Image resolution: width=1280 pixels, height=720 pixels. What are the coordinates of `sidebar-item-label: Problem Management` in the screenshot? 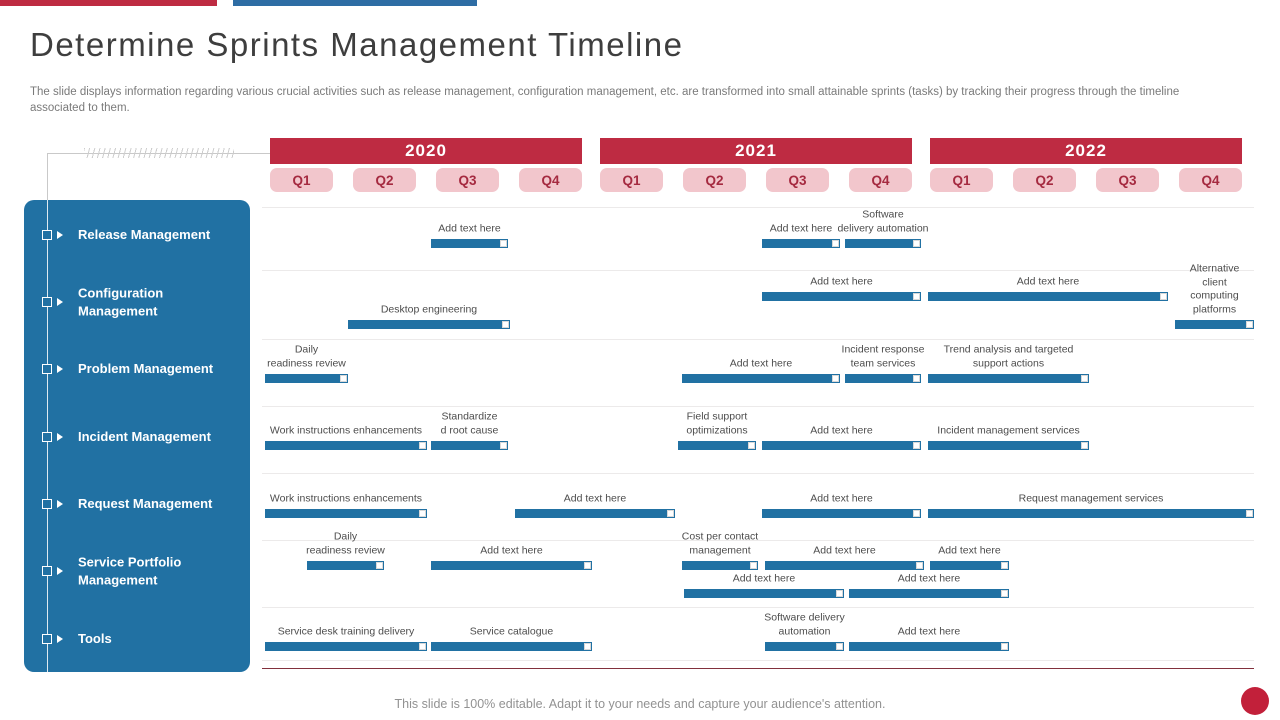 It's located at (146, 369).